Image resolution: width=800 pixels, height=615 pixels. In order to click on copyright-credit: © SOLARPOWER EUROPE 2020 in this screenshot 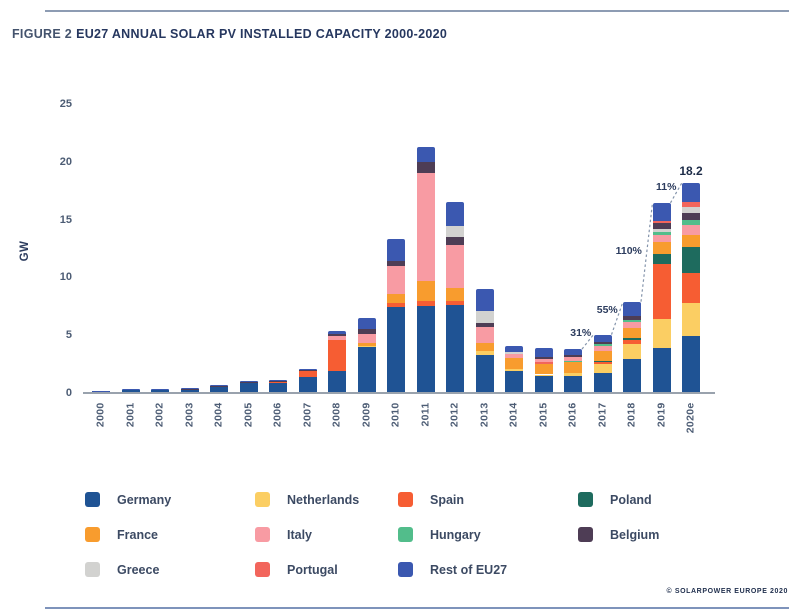, I will do `click(727, 591)`.